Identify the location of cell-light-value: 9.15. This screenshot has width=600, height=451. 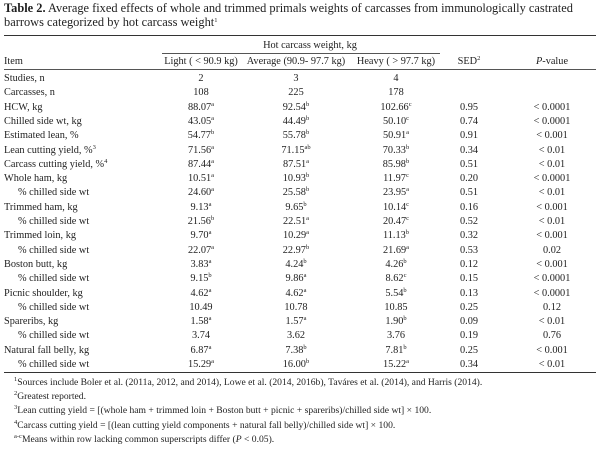
(199, 279).